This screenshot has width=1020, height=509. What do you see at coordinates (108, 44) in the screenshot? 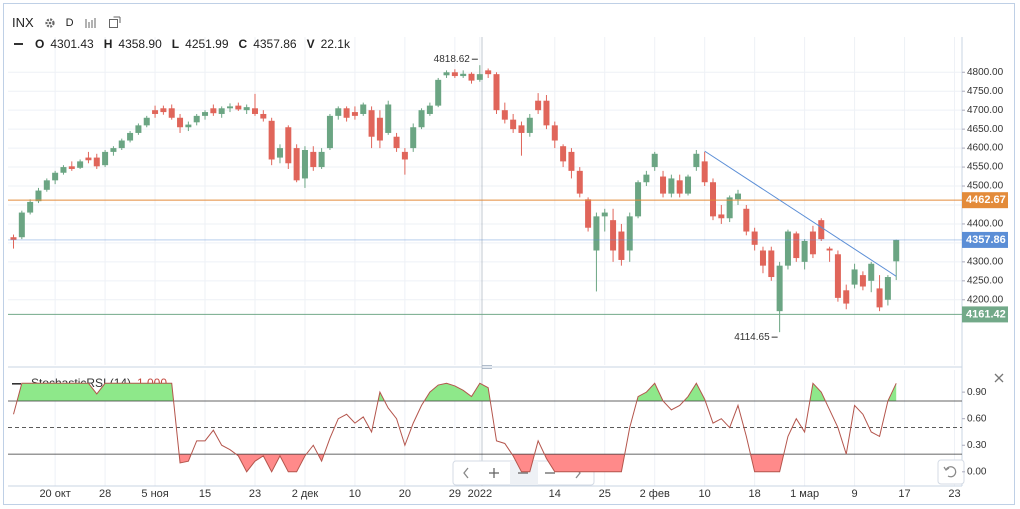
I see `field-key: H` at bounding box center [108, 44].